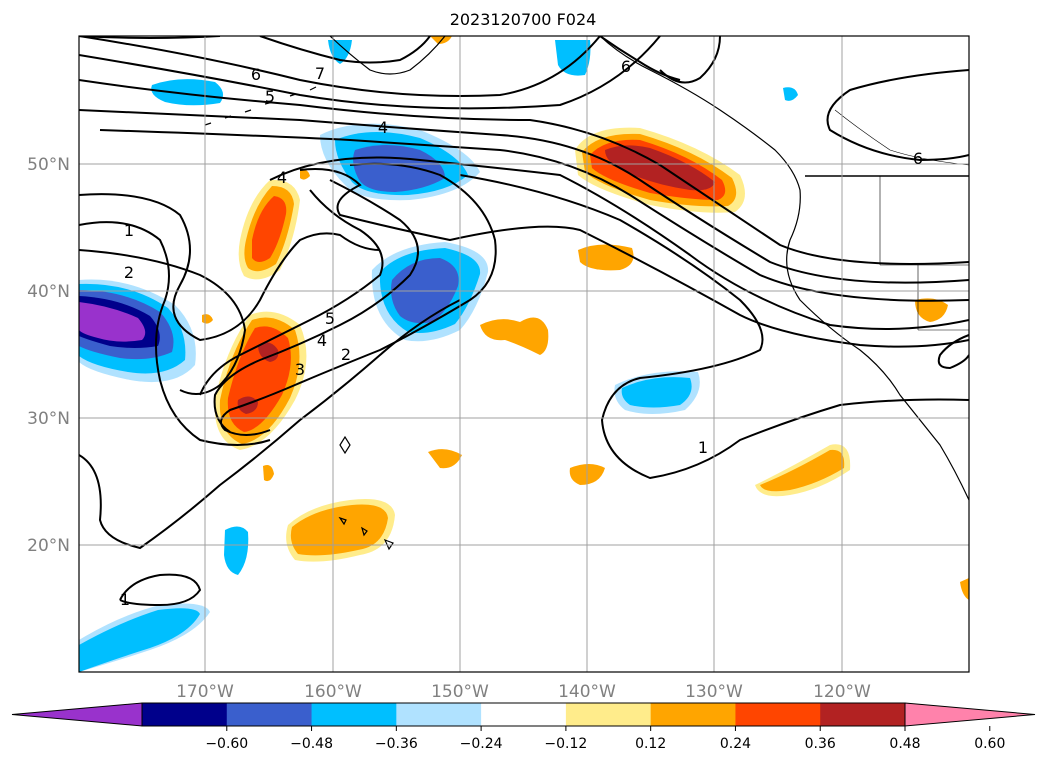 The width and height of the screenshot is (1047, 765). What do you see at coordinates (640, 58) in the screenshot?
I see `contour-6-top` at bounding box center [640, 58].